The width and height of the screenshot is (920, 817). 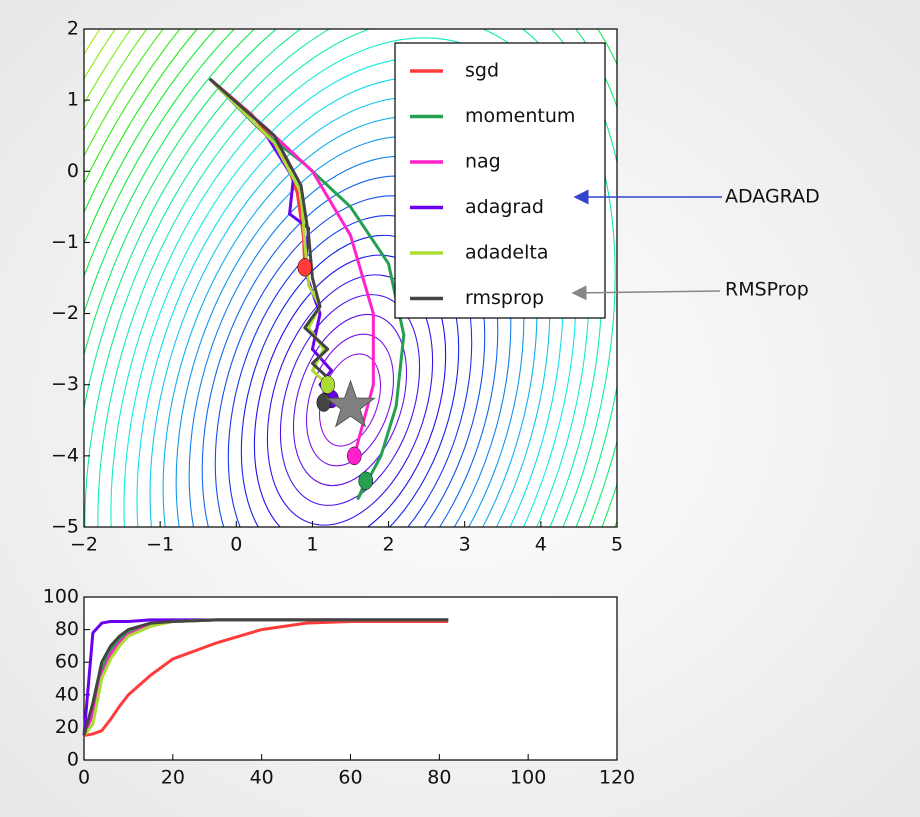 What do you see at coordinates (312, 545) in the screenshot?
I see `x-tick-label: 1` at bounding box center [312, 545].